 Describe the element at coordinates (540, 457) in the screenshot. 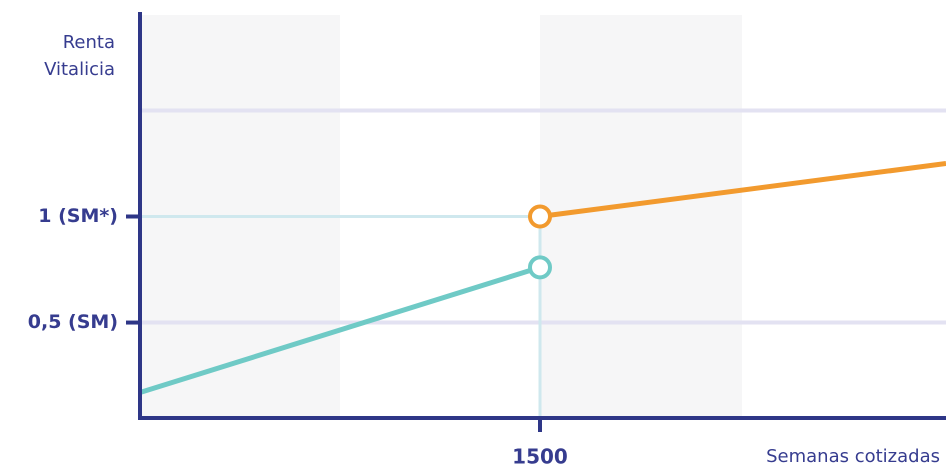

I see `x-tick-label: 1500` at that location.